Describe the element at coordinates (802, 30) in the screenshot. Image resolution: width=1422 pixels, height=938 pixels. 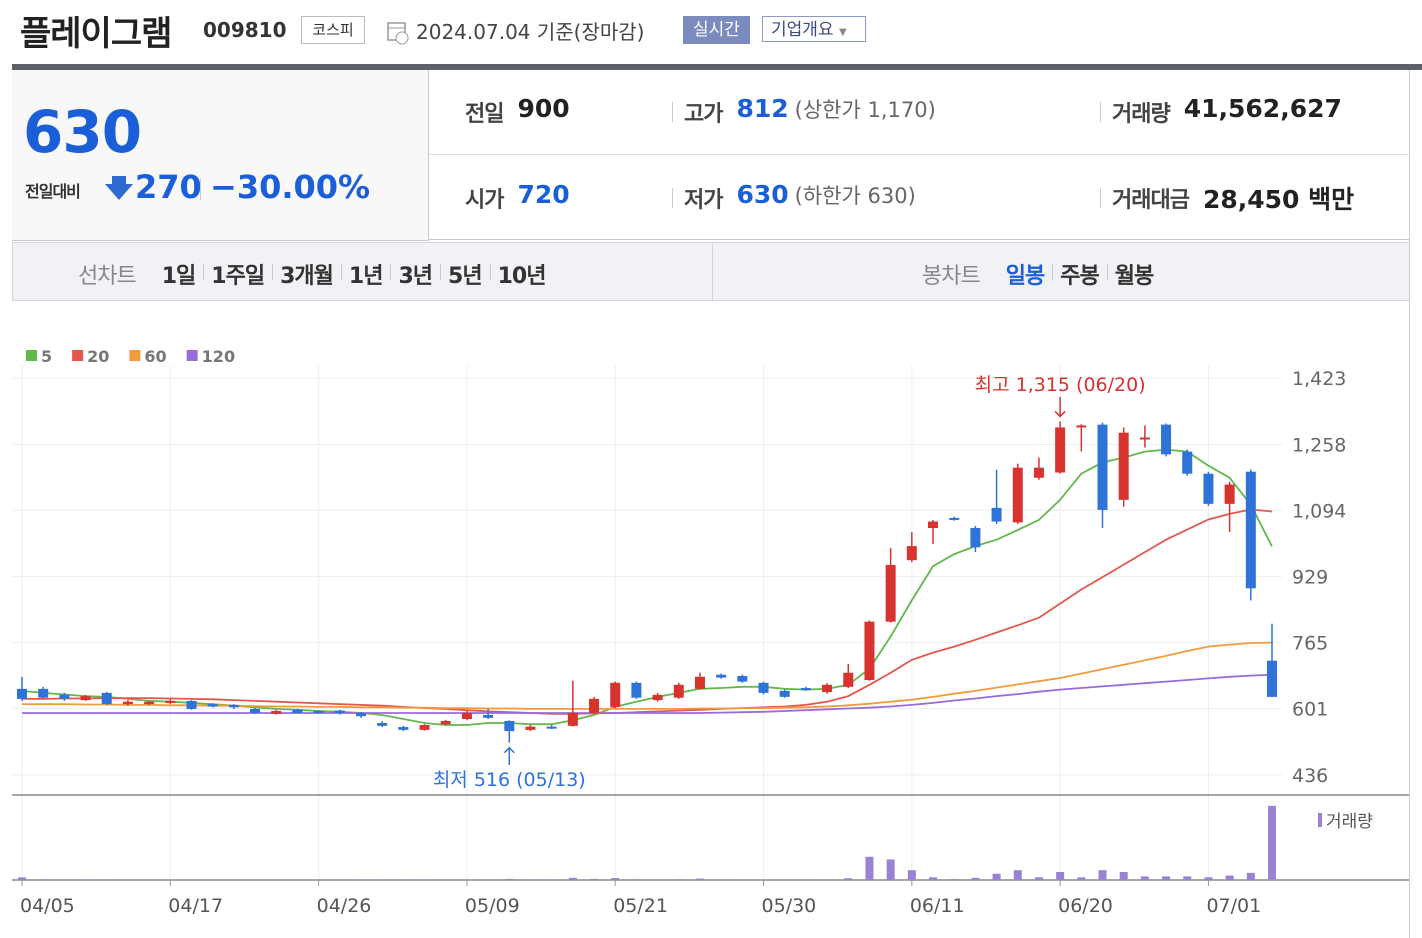
I see `company-label: 기업개요` at that location.